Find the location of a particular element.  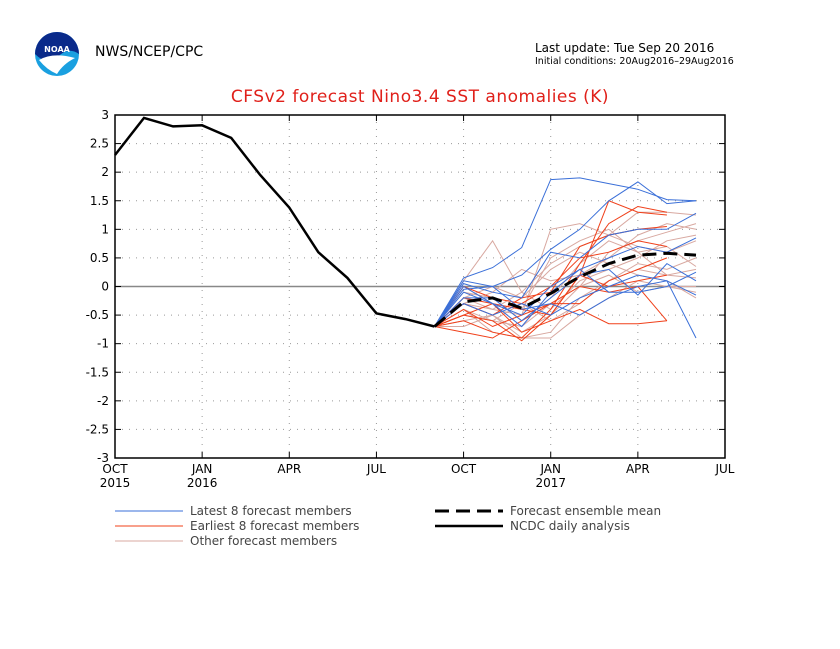

legend-label-other: Other forecast members is located at coordinates (263, 541).